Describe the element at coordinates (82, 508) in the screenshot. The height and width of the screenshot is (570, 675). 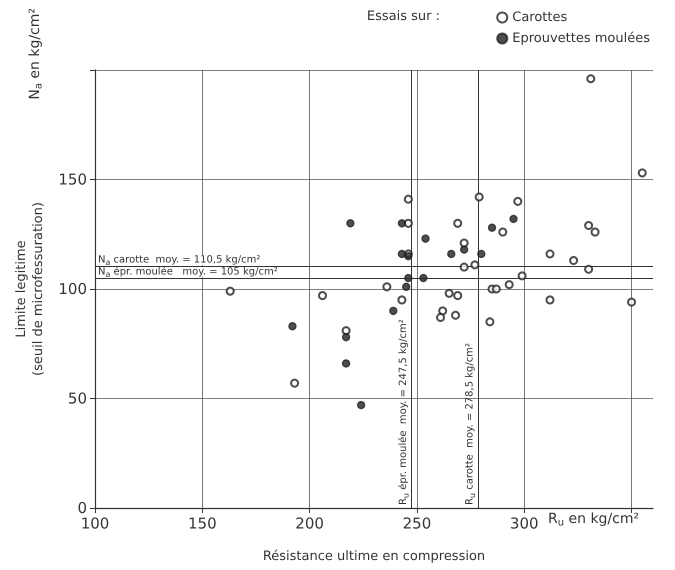
I see `y-tick-label: 0` at that location.